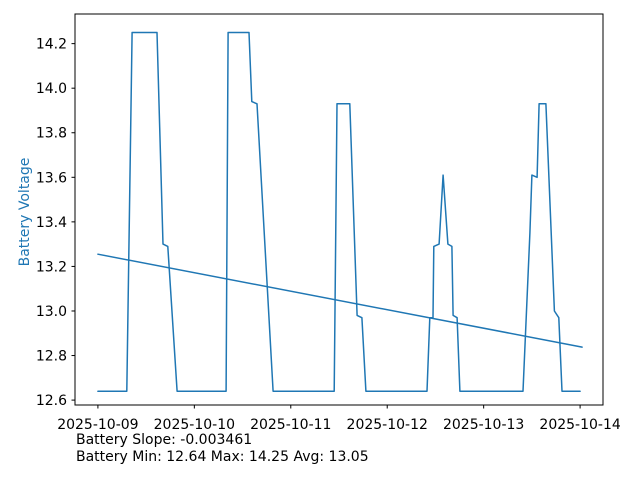  I want to click on x-tick-label: 2025-10-12, so click(387, 425).